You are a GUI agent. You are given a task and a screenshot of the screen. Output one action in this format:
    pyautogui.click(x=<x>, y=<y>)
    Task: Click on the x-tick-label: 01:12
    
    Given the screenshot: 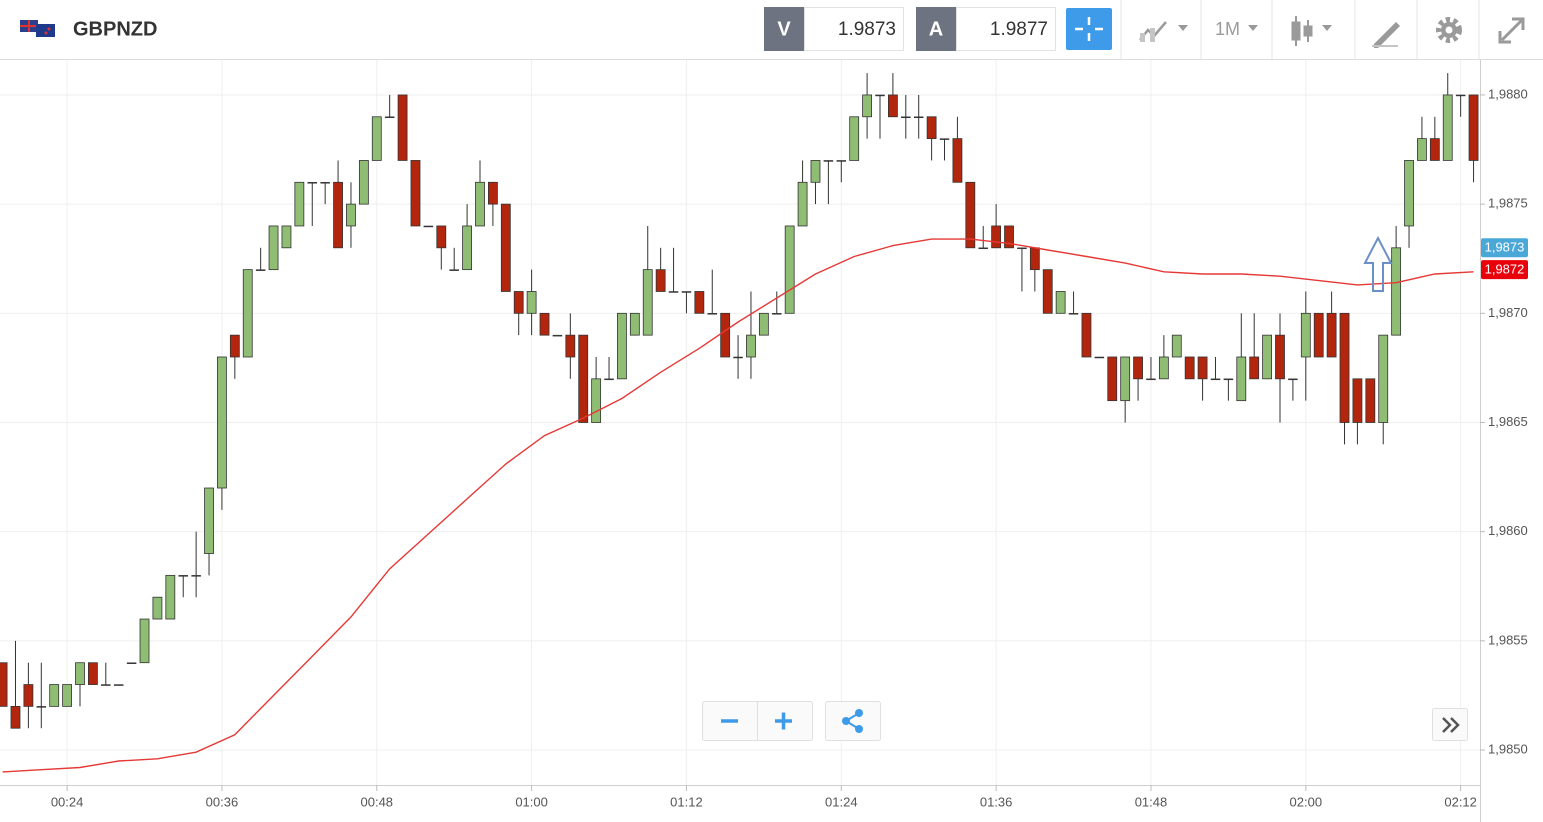 What is the action you would take?
    pyautogui.click(x=686, y=801)
    